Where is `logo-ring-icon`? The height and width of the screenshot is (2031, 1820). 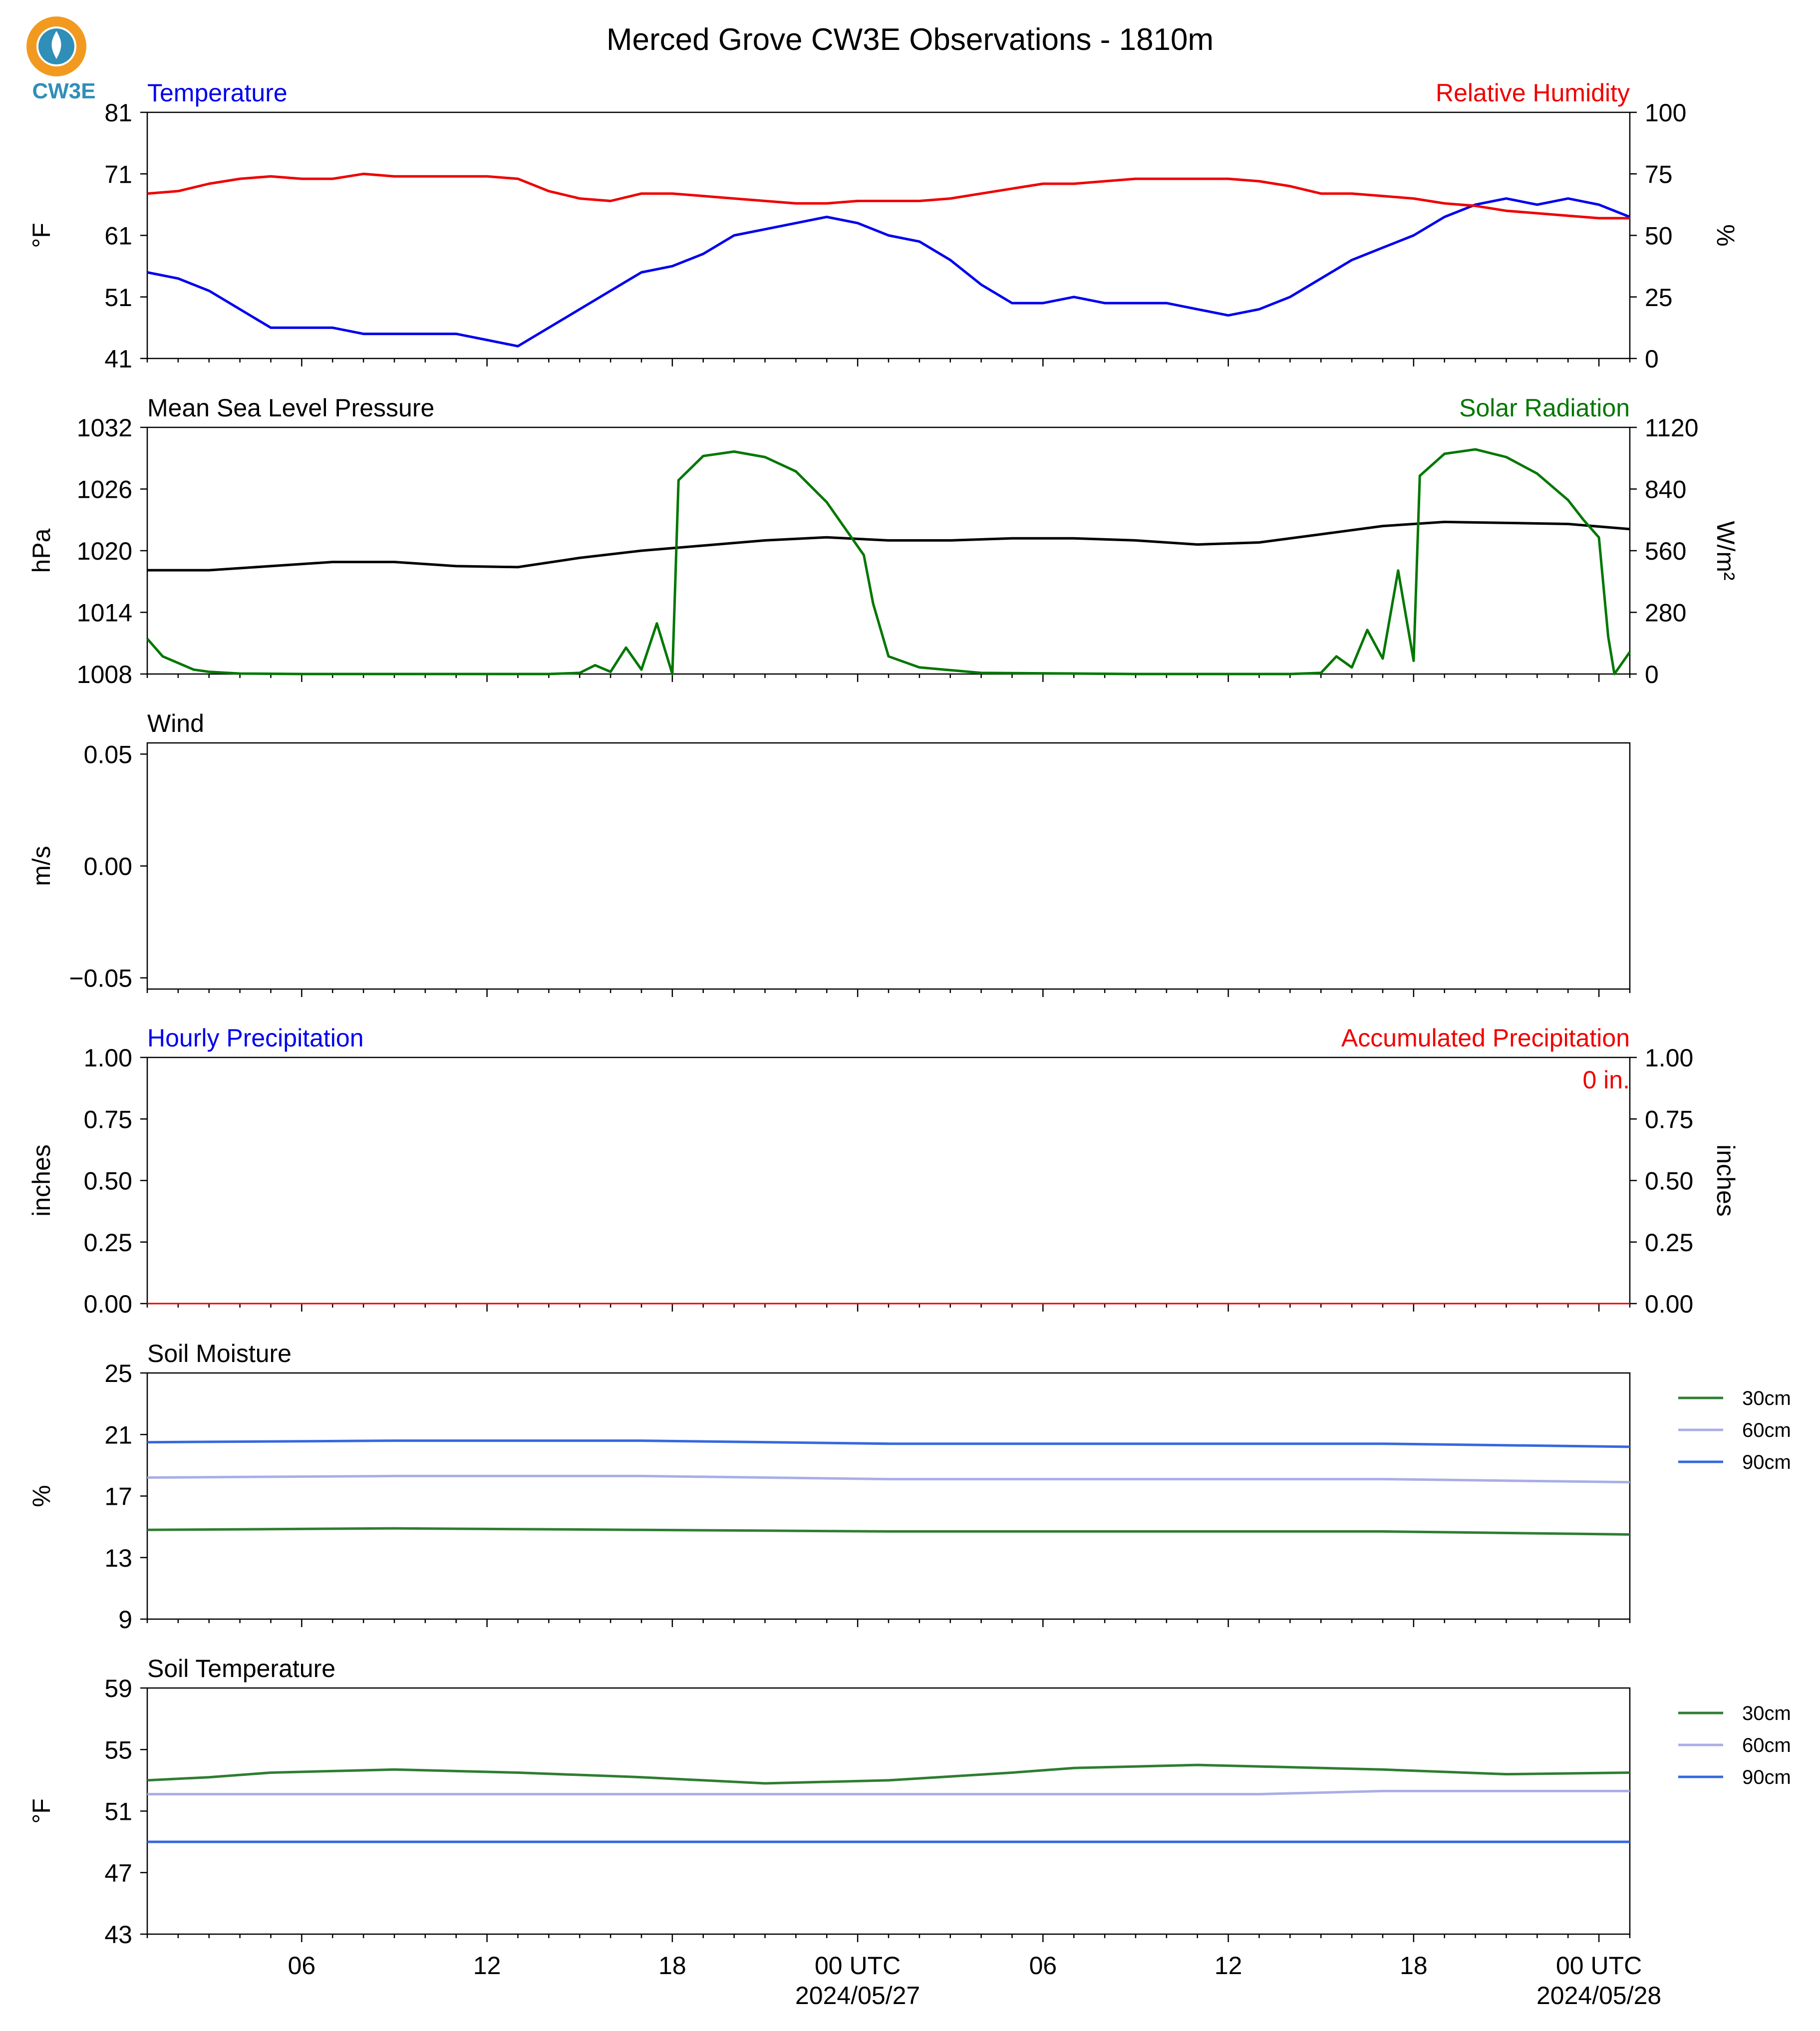 logo-ring-icon is located at coordinates (56, 46).